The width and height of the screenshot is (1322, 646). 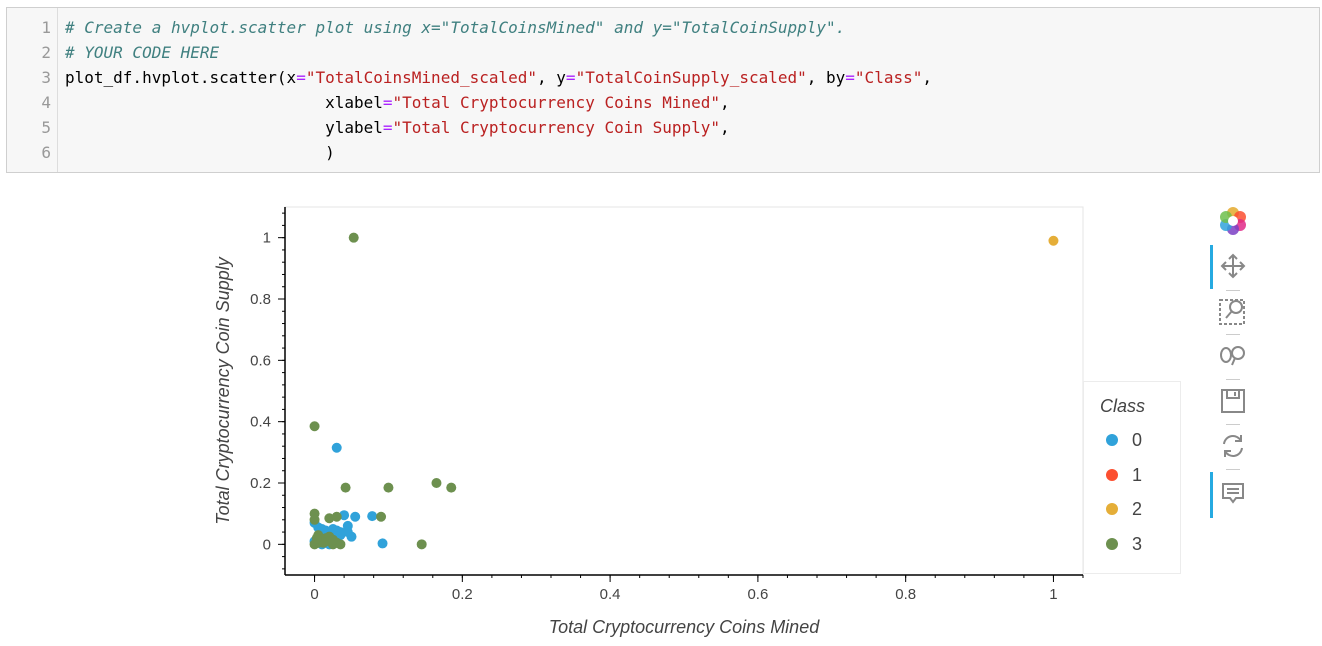 I want to click on line-number: 4, so click(x=46, y=102).